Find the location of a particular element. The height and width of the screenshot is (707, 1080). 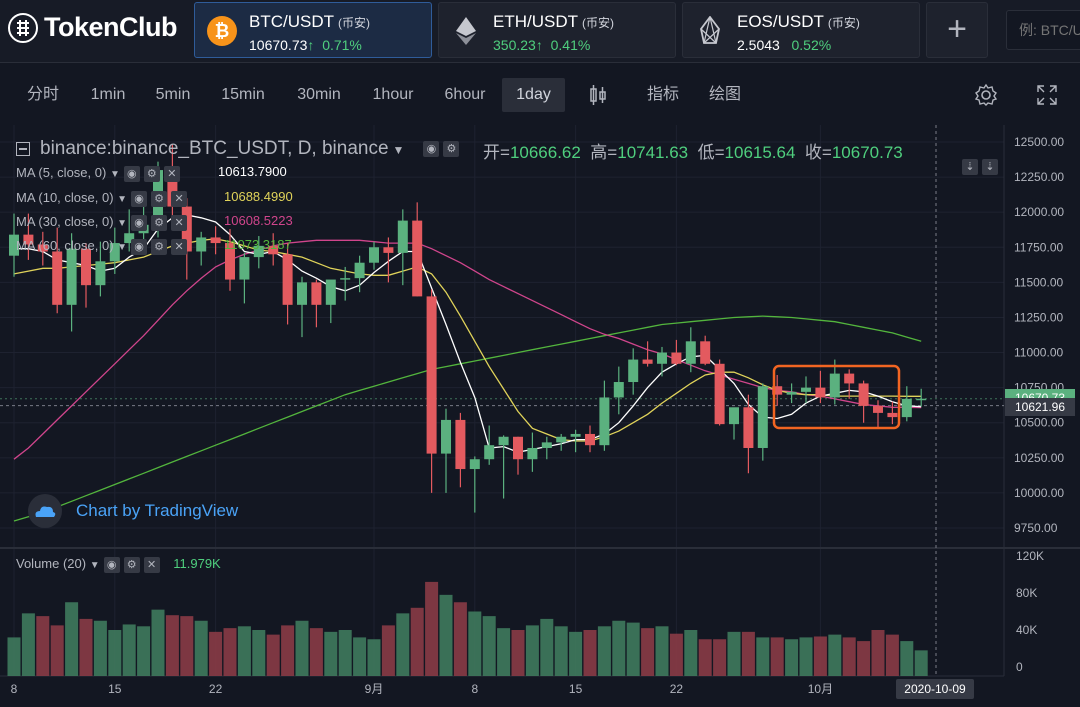

scroll-down-icons: ⇣ ⇣ is located at coordinates (980, 167).